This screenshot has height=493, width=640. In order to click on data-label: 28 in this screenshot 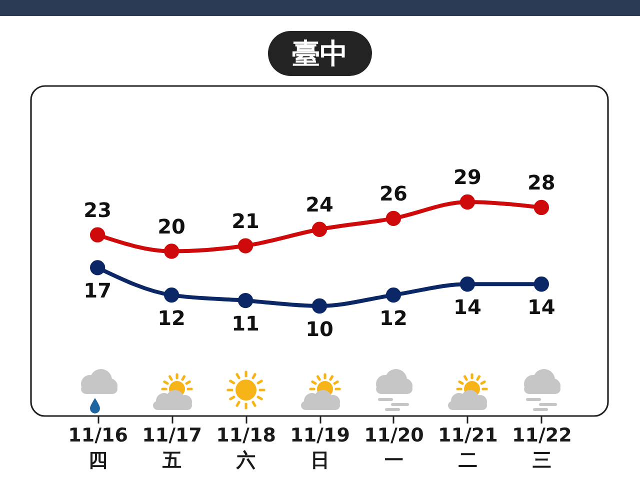, I will do `click(542, 182)`.